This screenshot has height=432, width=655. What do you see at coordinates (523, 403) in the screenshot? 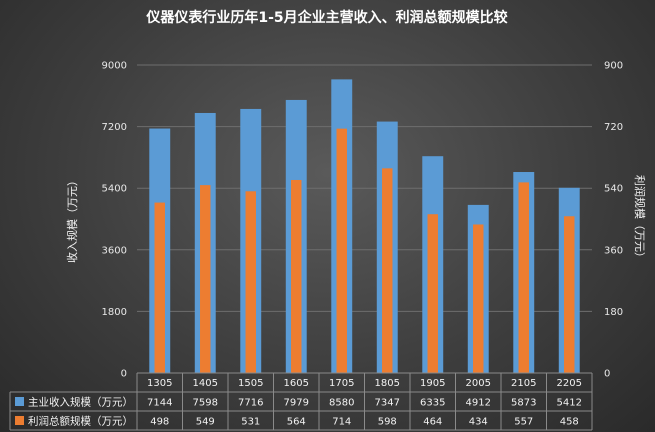
I see `revenue-data-label: 5873` at bounding box center [523, 403].